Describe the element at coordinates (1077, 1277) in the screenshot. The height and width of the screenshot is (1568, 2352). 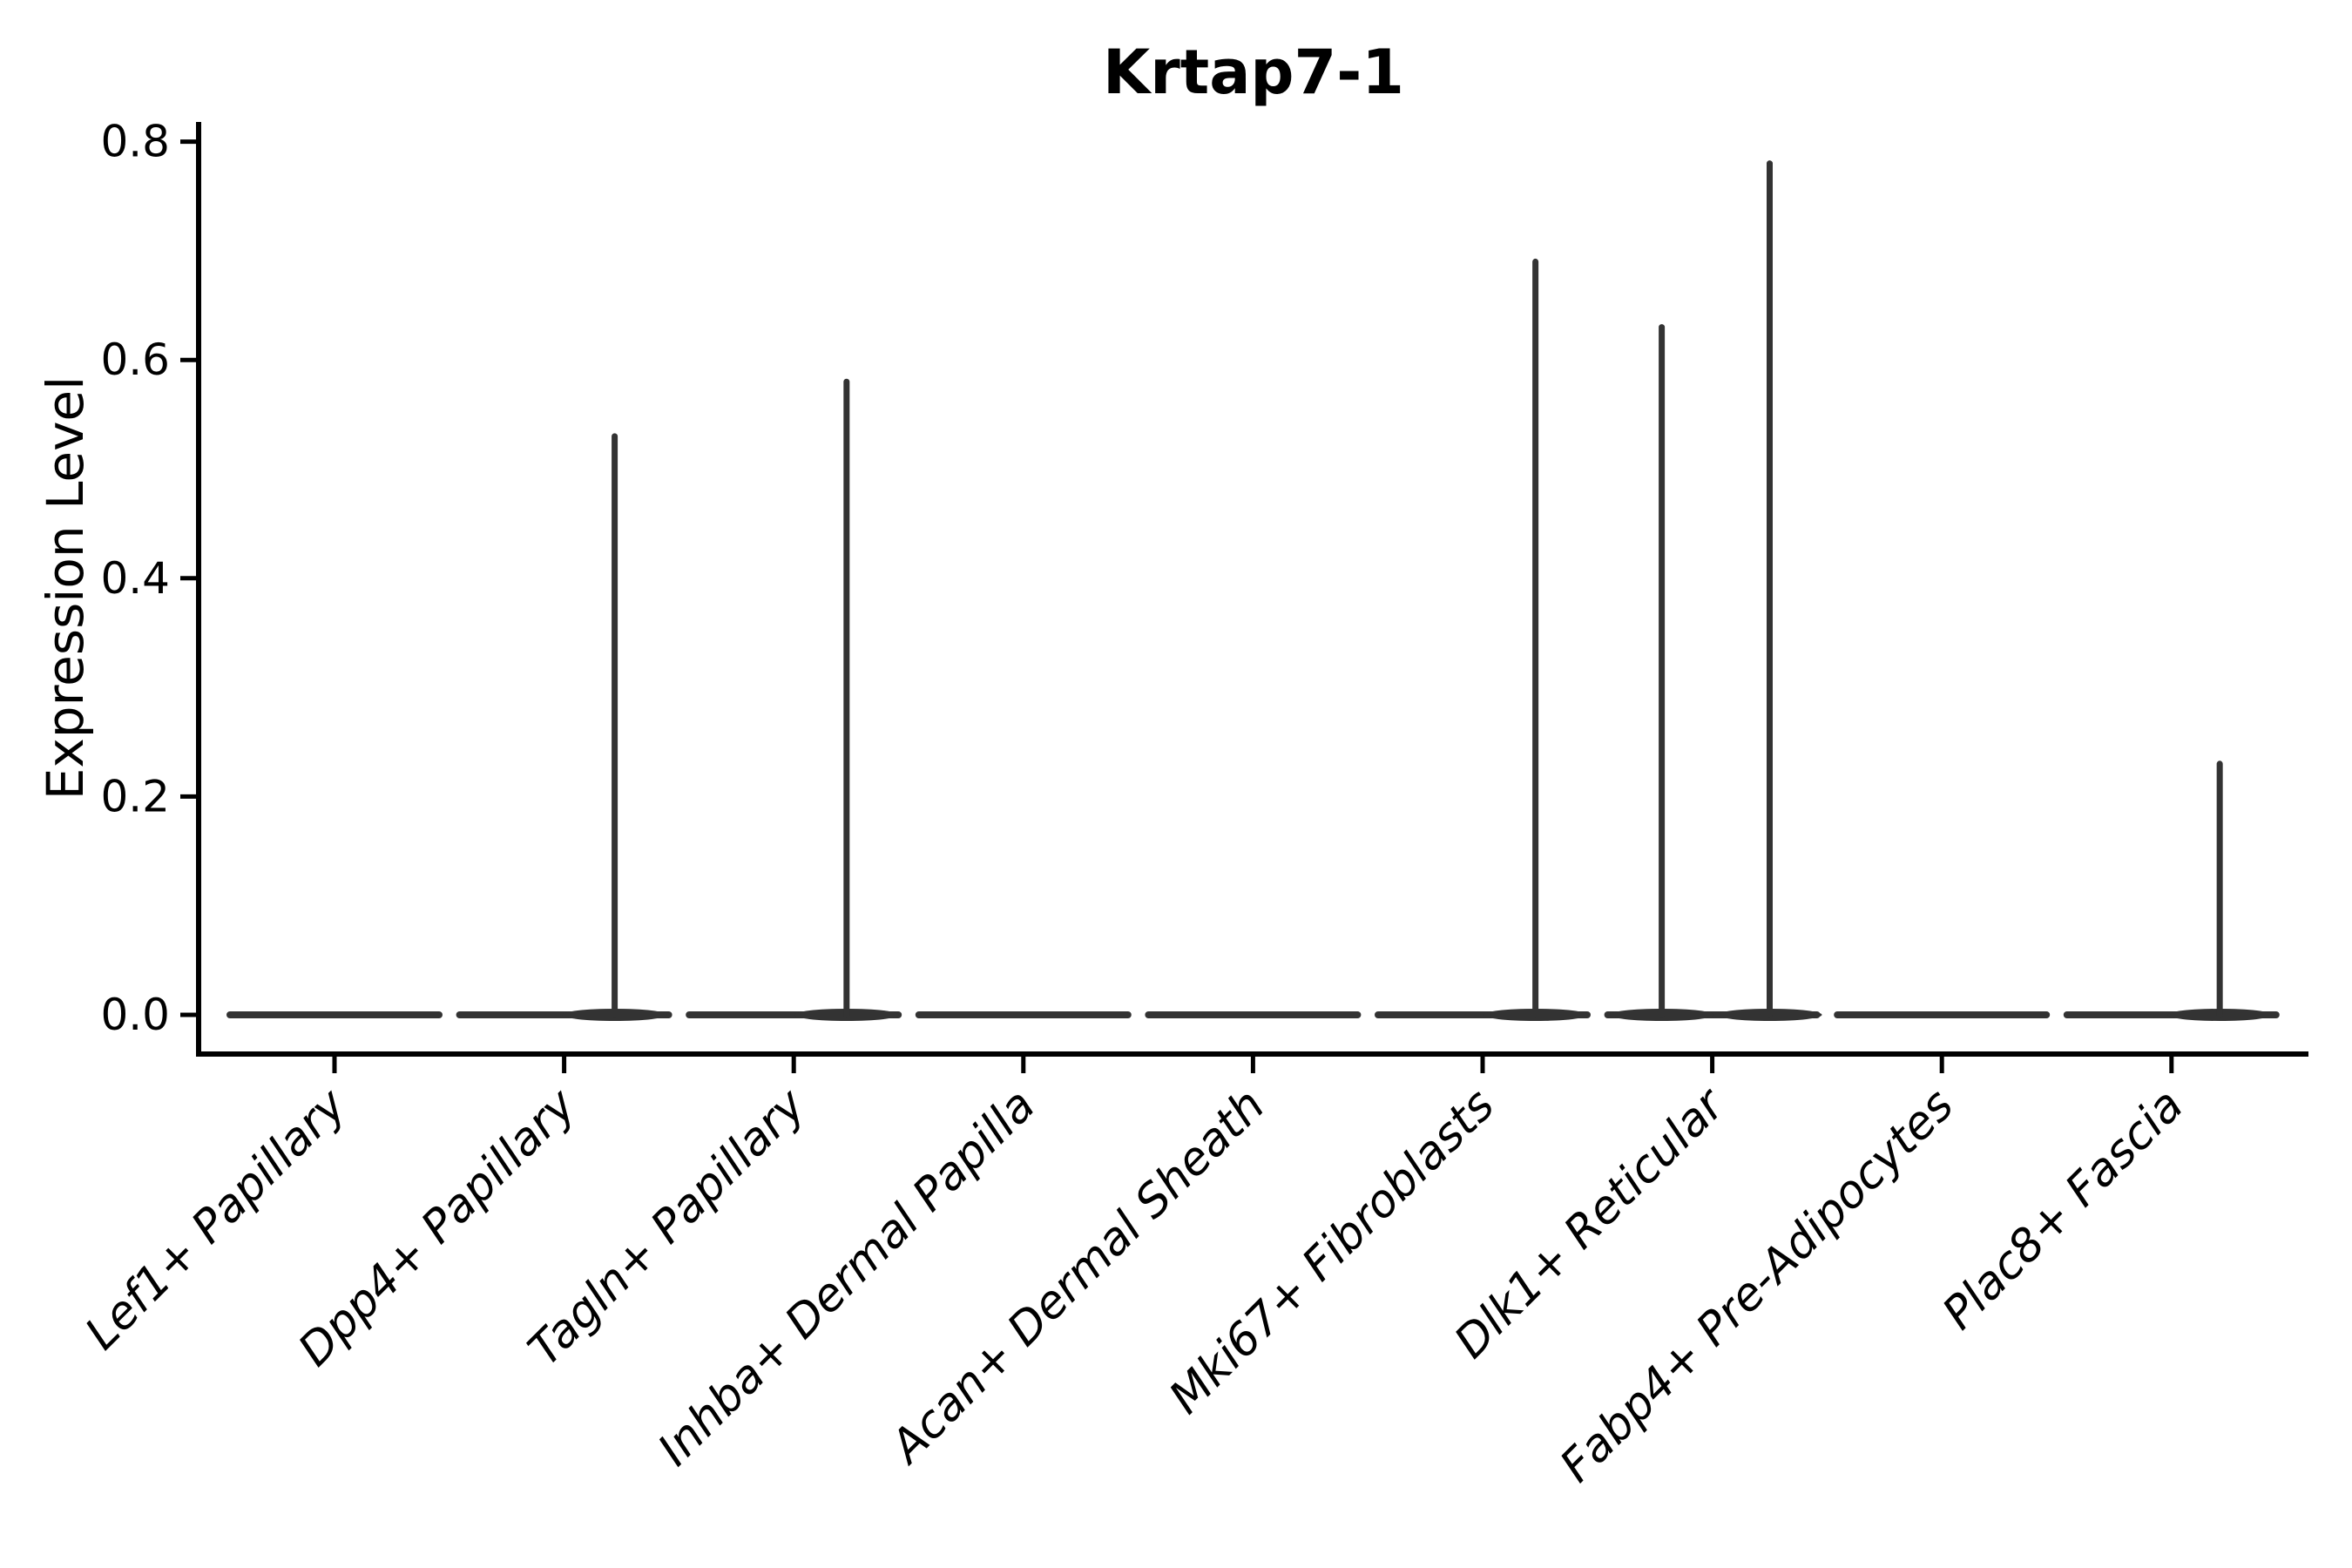
I see `x-axis-tick-label: Acan+ Dermal Sheath` at that location.